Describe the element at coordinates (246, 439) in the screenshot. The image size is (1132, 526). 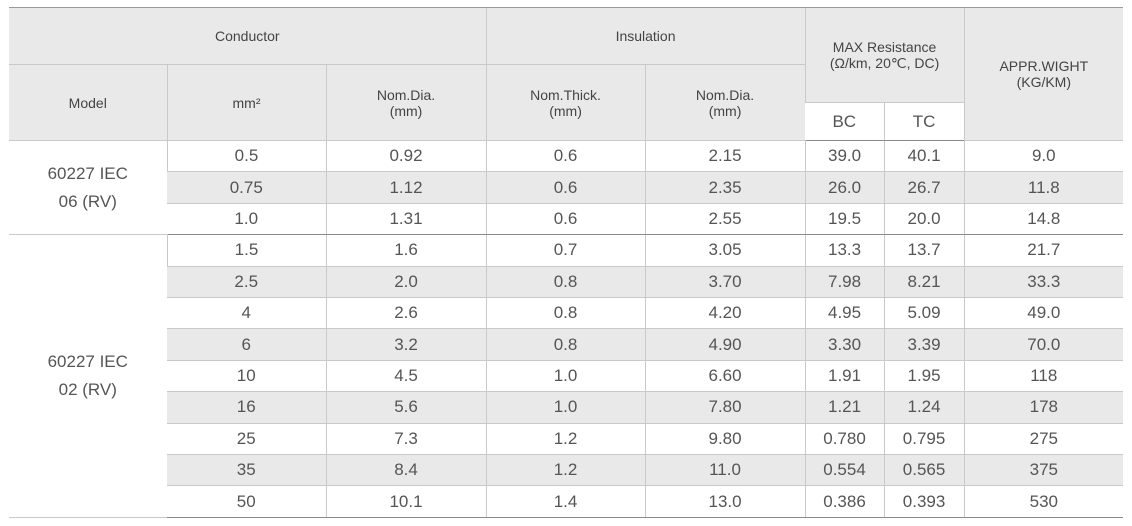
I see `cell-mm2: 25` at that location.